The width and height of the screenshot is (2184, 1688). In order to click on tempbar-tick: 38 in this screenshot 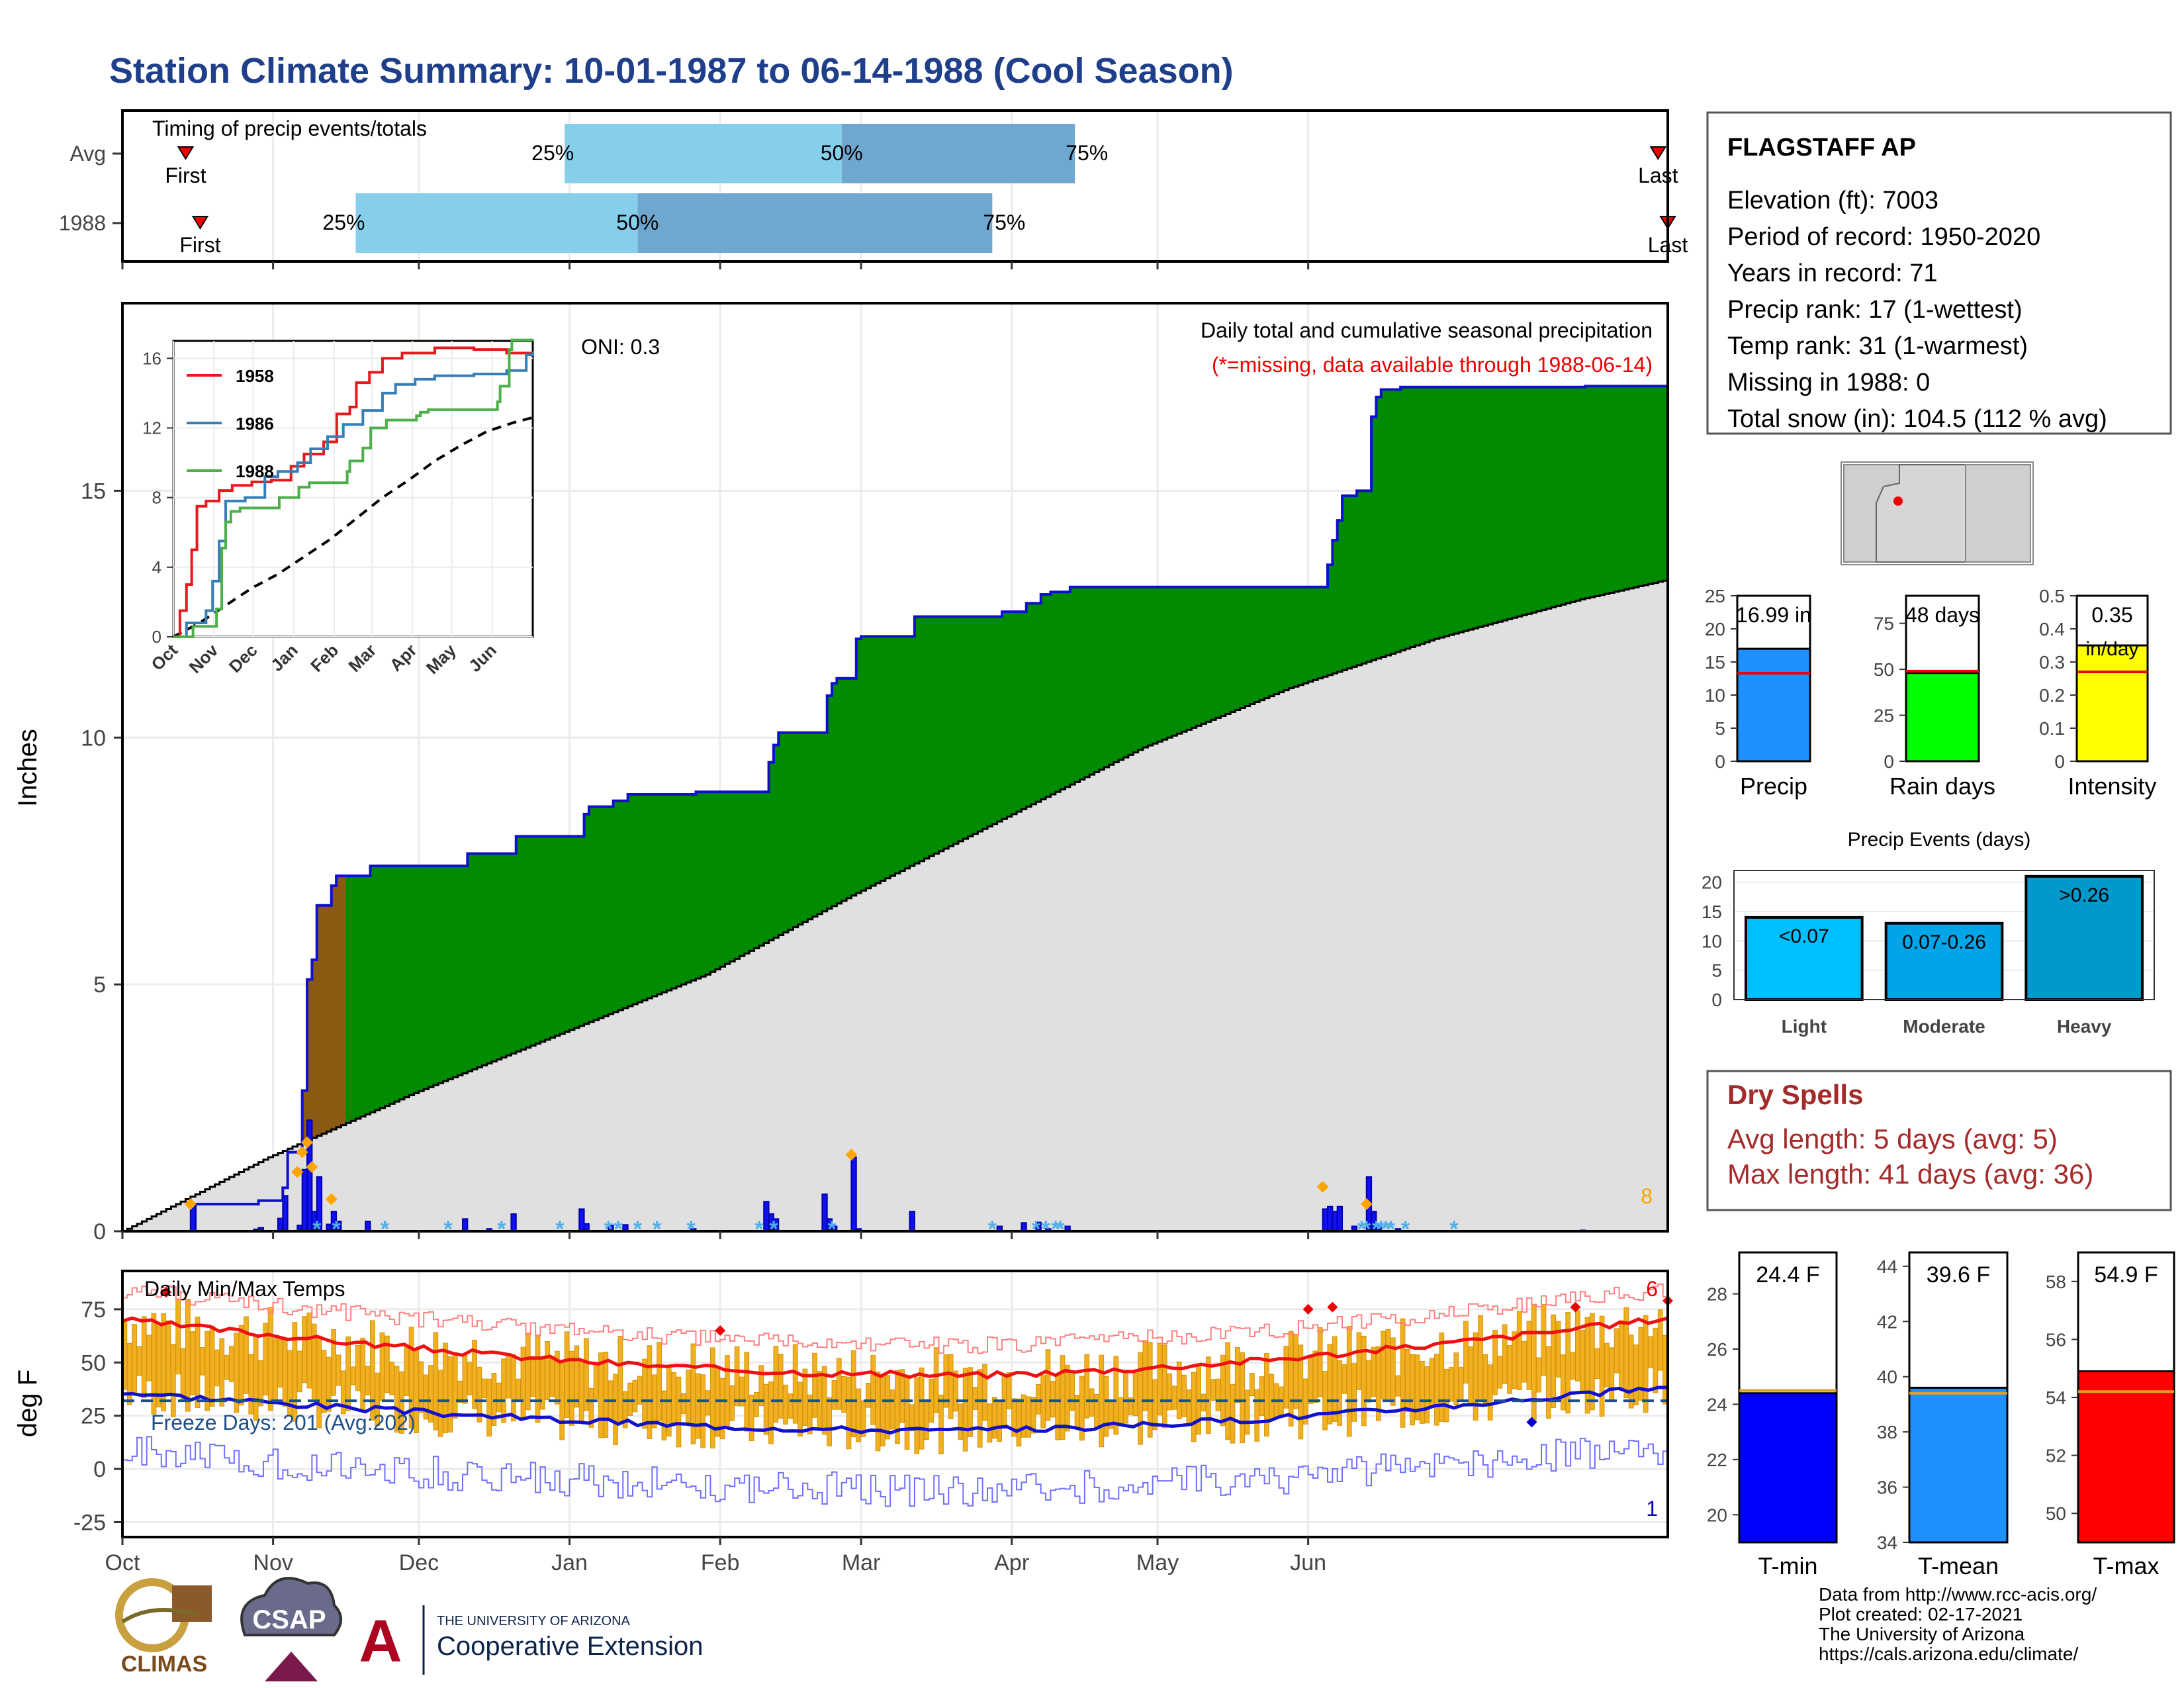, I will do `click(1887, 1432)`.